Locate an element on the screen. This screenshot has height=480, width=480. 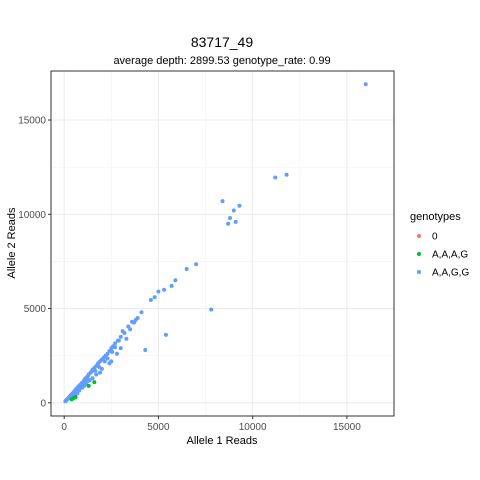
x-tick-label: 15000 is located at coordinates (347, 427).